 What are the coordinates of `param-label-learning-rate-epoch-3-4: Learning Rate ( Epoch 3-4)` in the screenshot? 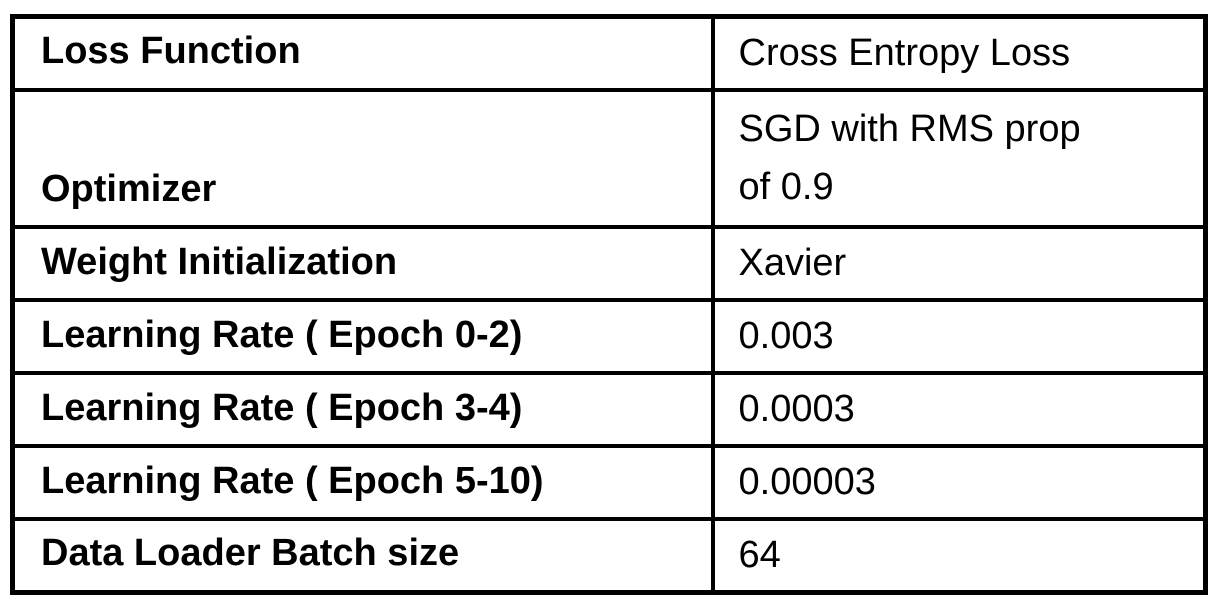 It's located at (362, 410).